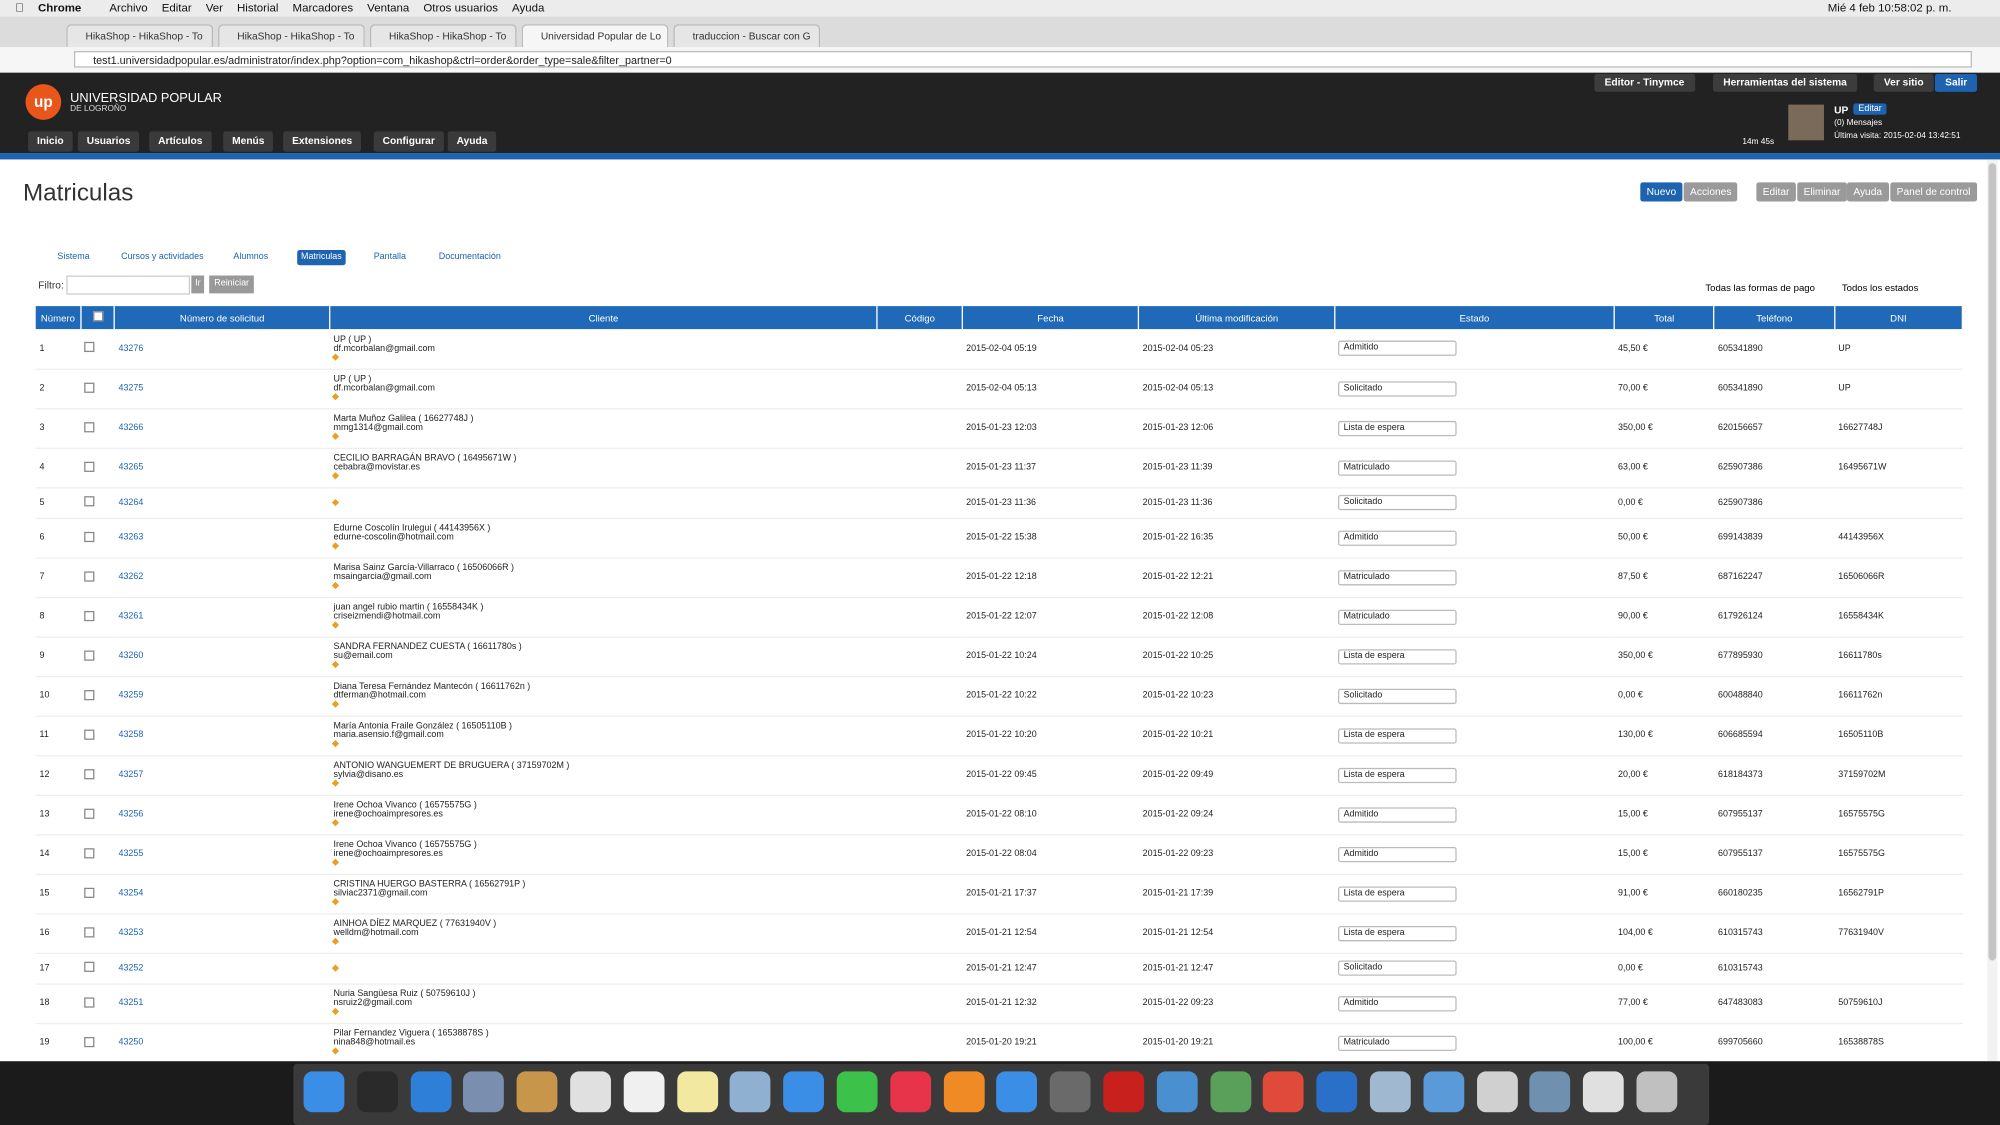  Describe the element at coordinates (131, 814) in the screenshot. I see `order-id: 43256` at that location.